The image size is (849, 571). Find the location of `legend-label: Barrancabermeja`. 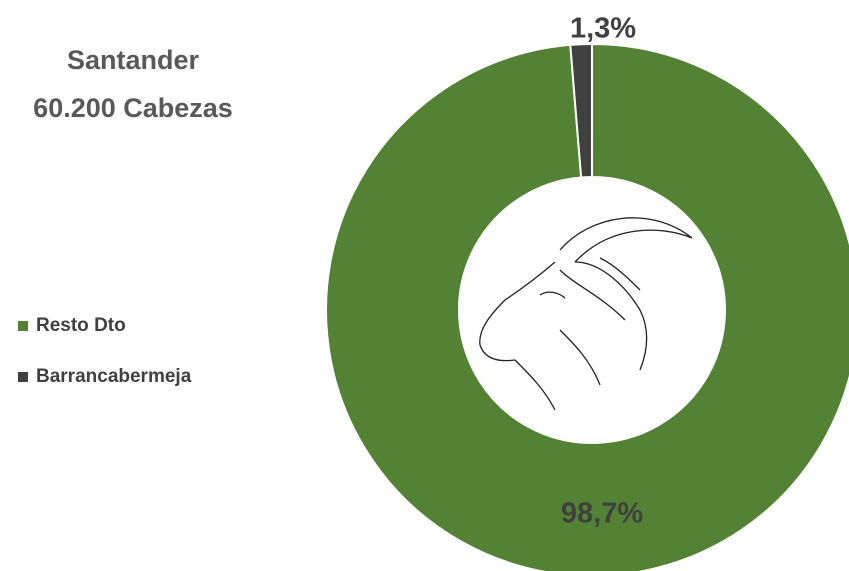

legend-label: Barrancabermeja is located at coordinates (114, 376).